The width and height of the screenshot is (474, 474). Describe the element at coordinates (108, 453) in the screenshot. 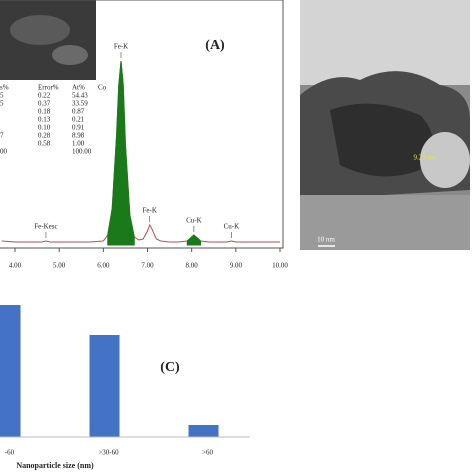

I see `x-tick-label: >30-60` at that location.